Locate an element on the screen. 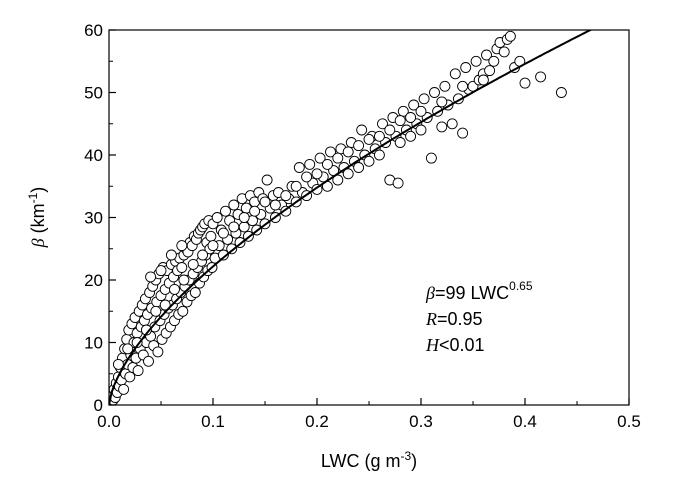  eq-main: =99 LWC is located at coordinates (472, 293).